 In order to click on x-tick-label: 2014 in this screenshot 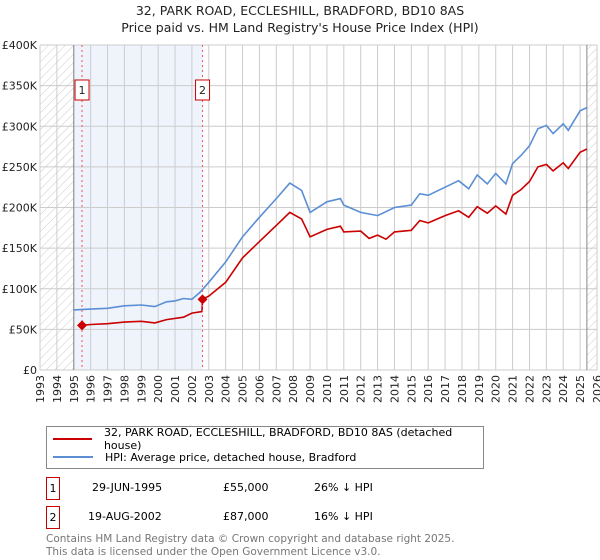, I will do `click(394, 389)`.